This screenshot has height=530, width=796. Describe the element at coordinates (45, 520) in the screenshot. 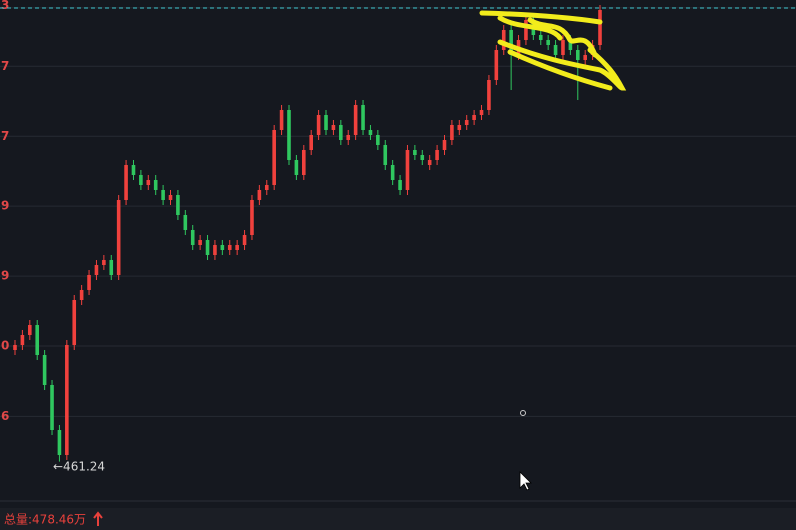

I see `footer-text: 总量:478.46万` at that location.